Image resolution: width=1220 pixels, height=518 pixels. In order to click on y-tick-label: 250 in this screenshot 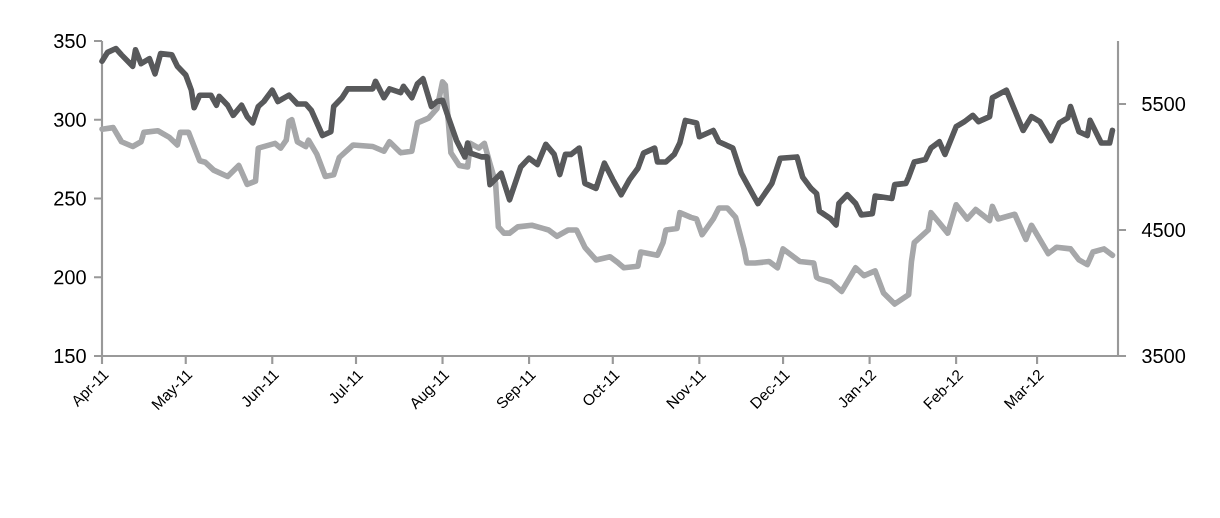, I will do `click(70, 198)`.